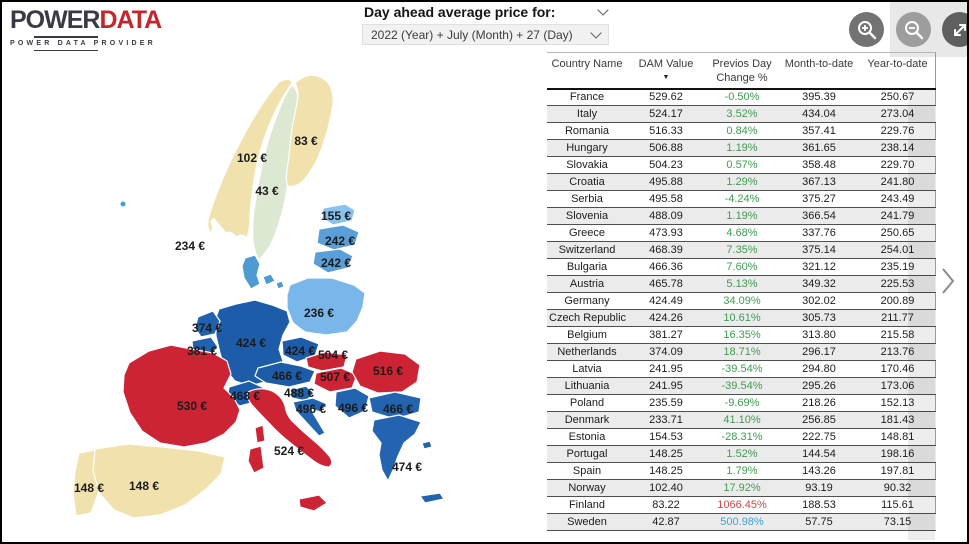  What do you see at coordinates (302, 393) in the screenshot?
I see `map-country-slovenia` at bounding box center [302, 393].